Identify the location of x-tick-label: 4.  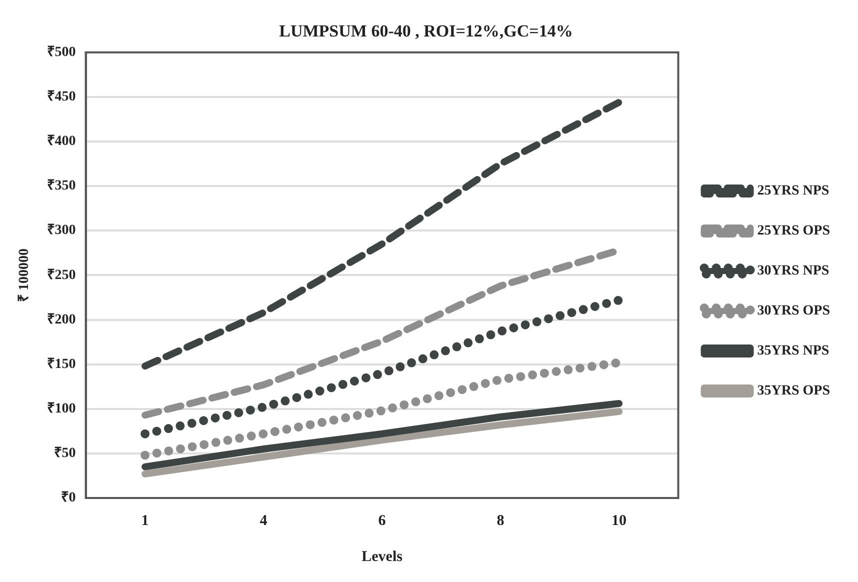
(264, 520).